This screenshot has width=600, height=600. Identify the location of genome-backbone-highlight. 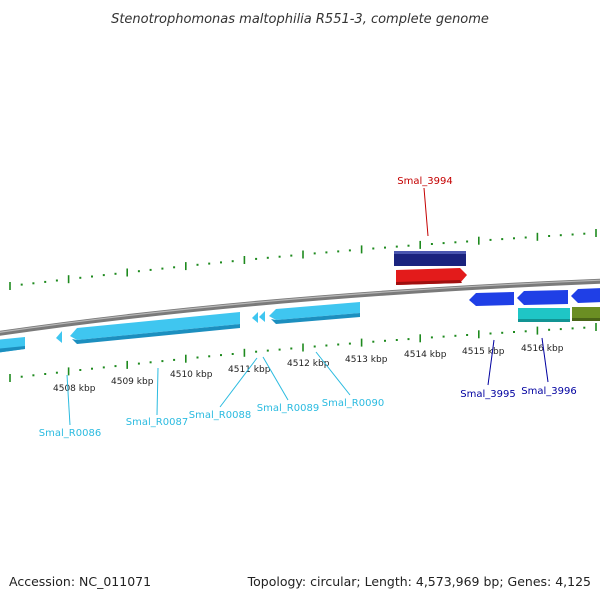
(300, 306).